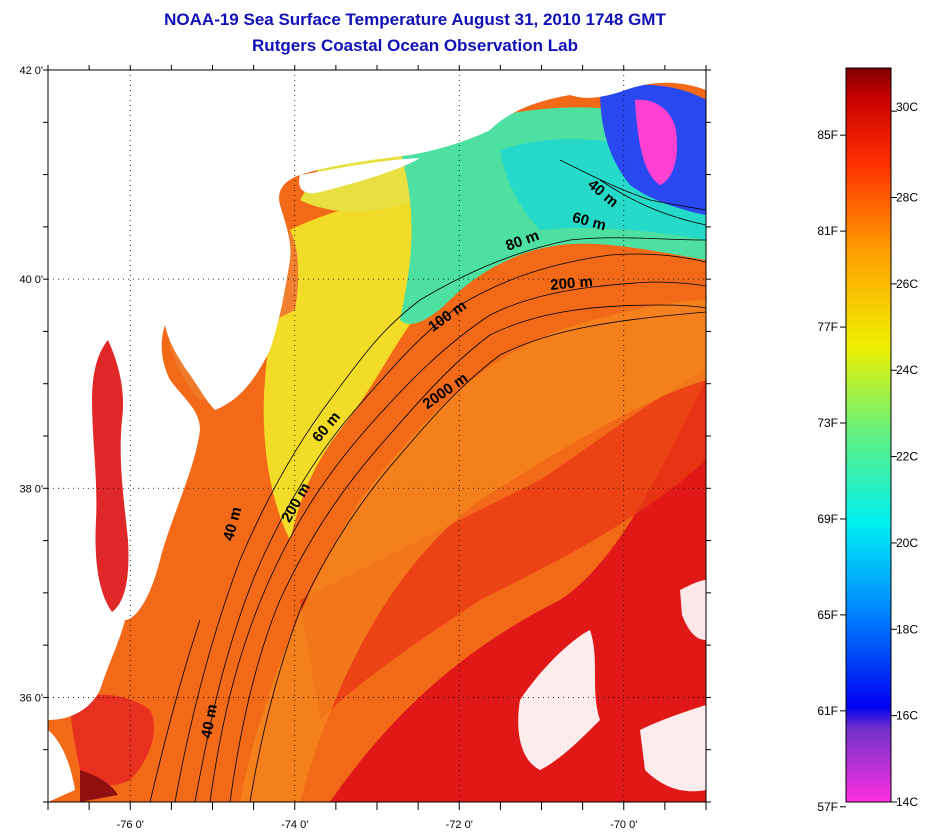  What do you see at coordinates (294, 825) in the screenshot?
I see `lon-tick-label: -74 0'` at bounding box center [294, 825].